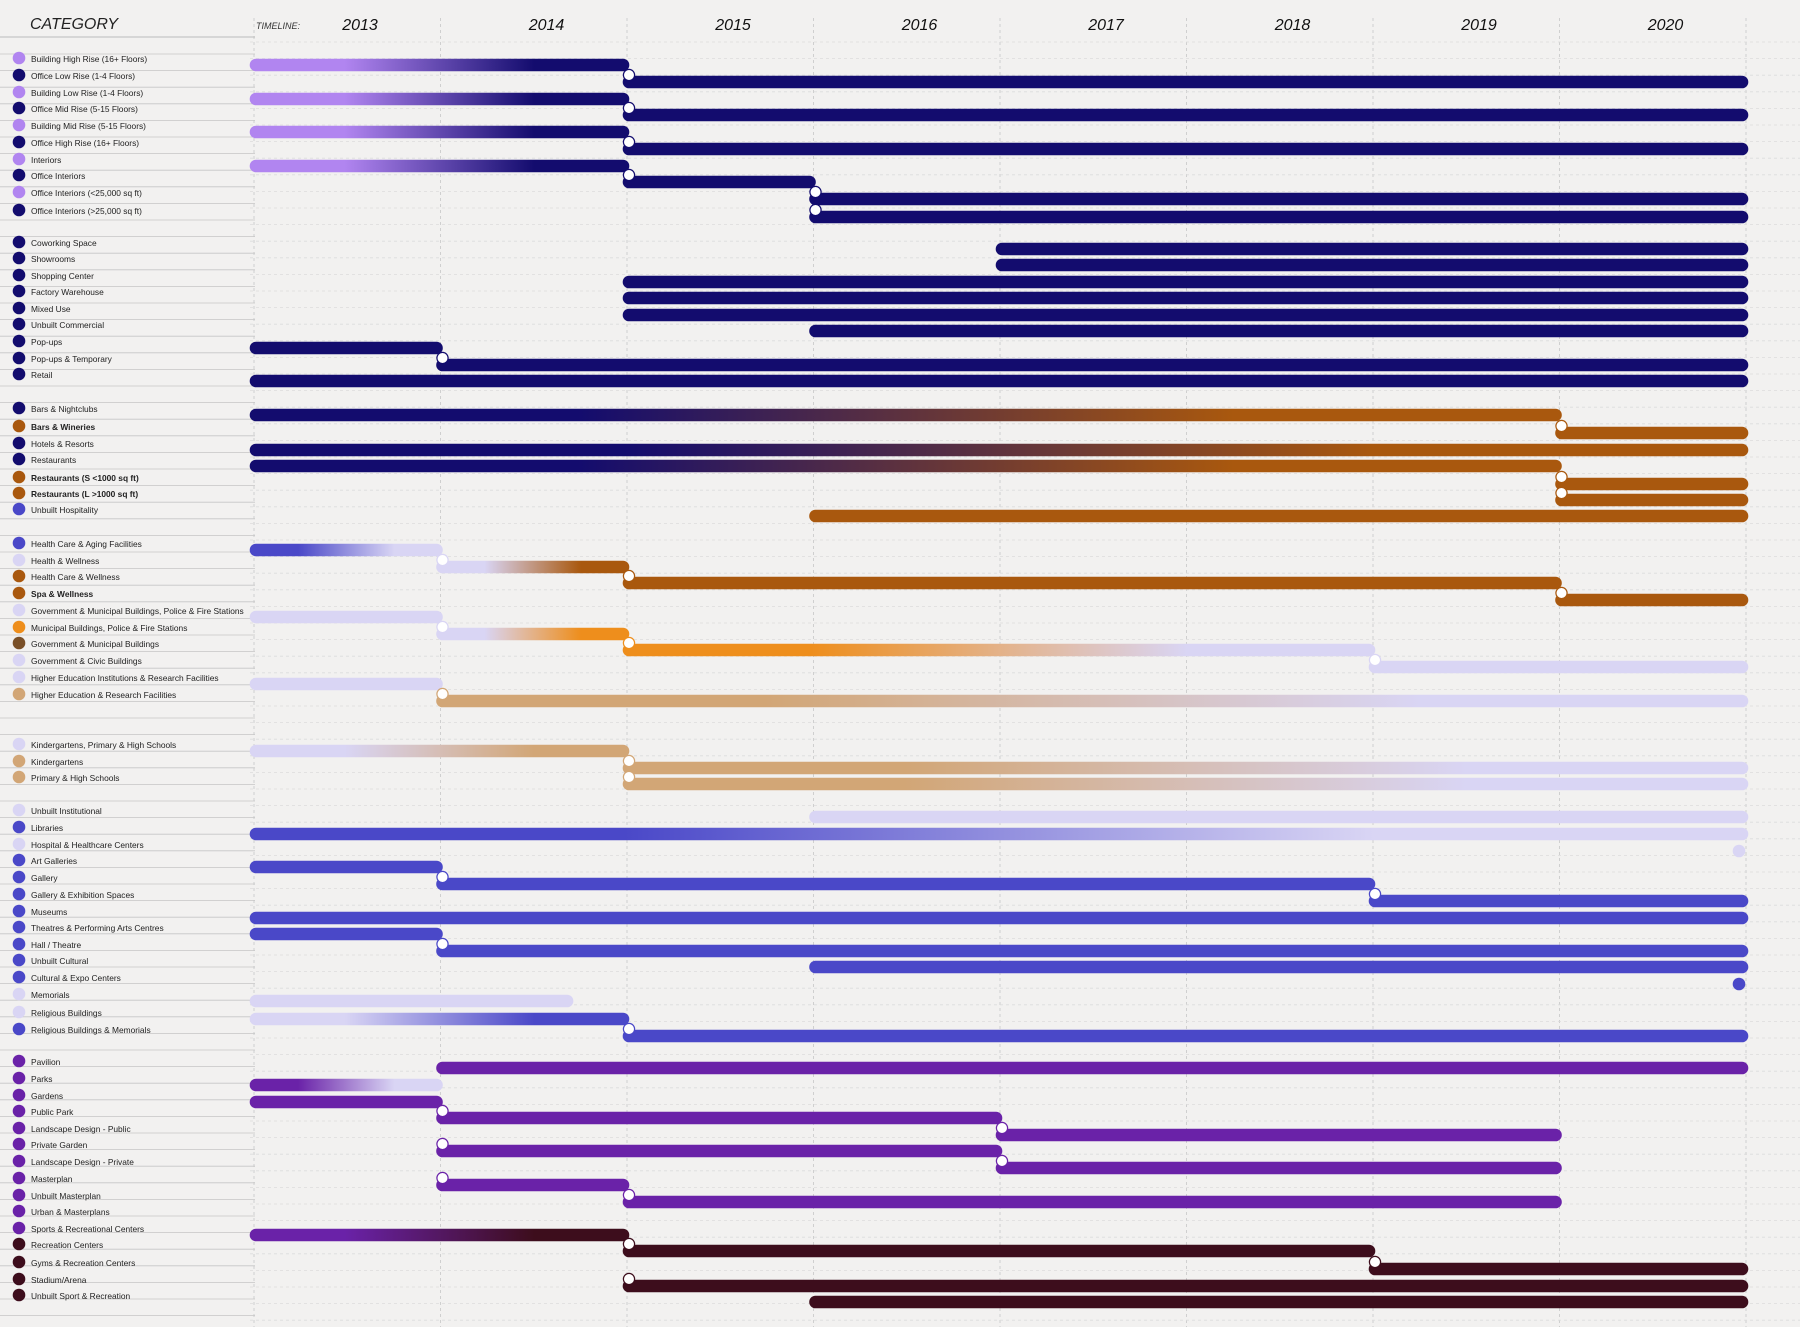  I want to click on category-label: Pavilion, so click(46, 1062).